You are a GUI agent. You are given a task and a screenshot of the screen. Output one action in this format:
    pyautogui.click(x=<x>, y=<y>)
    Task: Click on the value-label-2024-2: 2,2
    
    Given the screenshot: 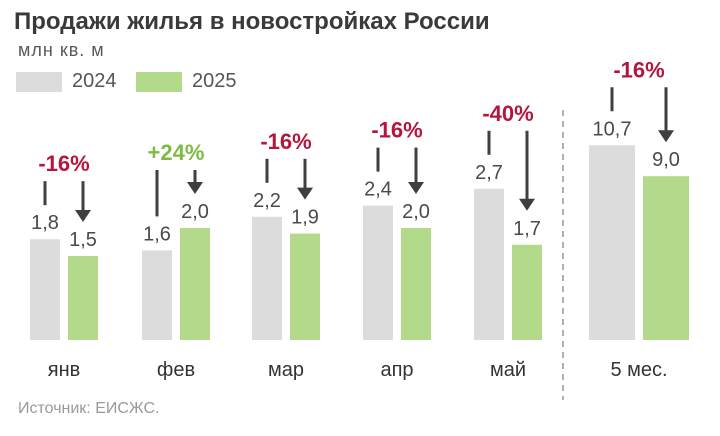 What is the action you would take?
    pyautogui.click(x=267, y=201)
    